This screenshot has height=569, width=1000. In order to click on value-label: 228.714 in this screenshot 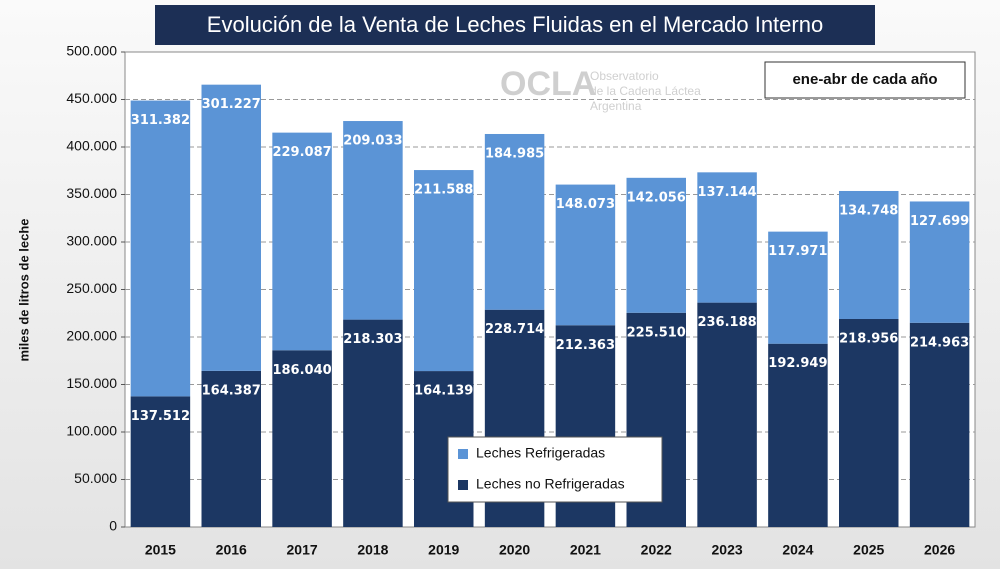, I will do `click(514, 329)`.